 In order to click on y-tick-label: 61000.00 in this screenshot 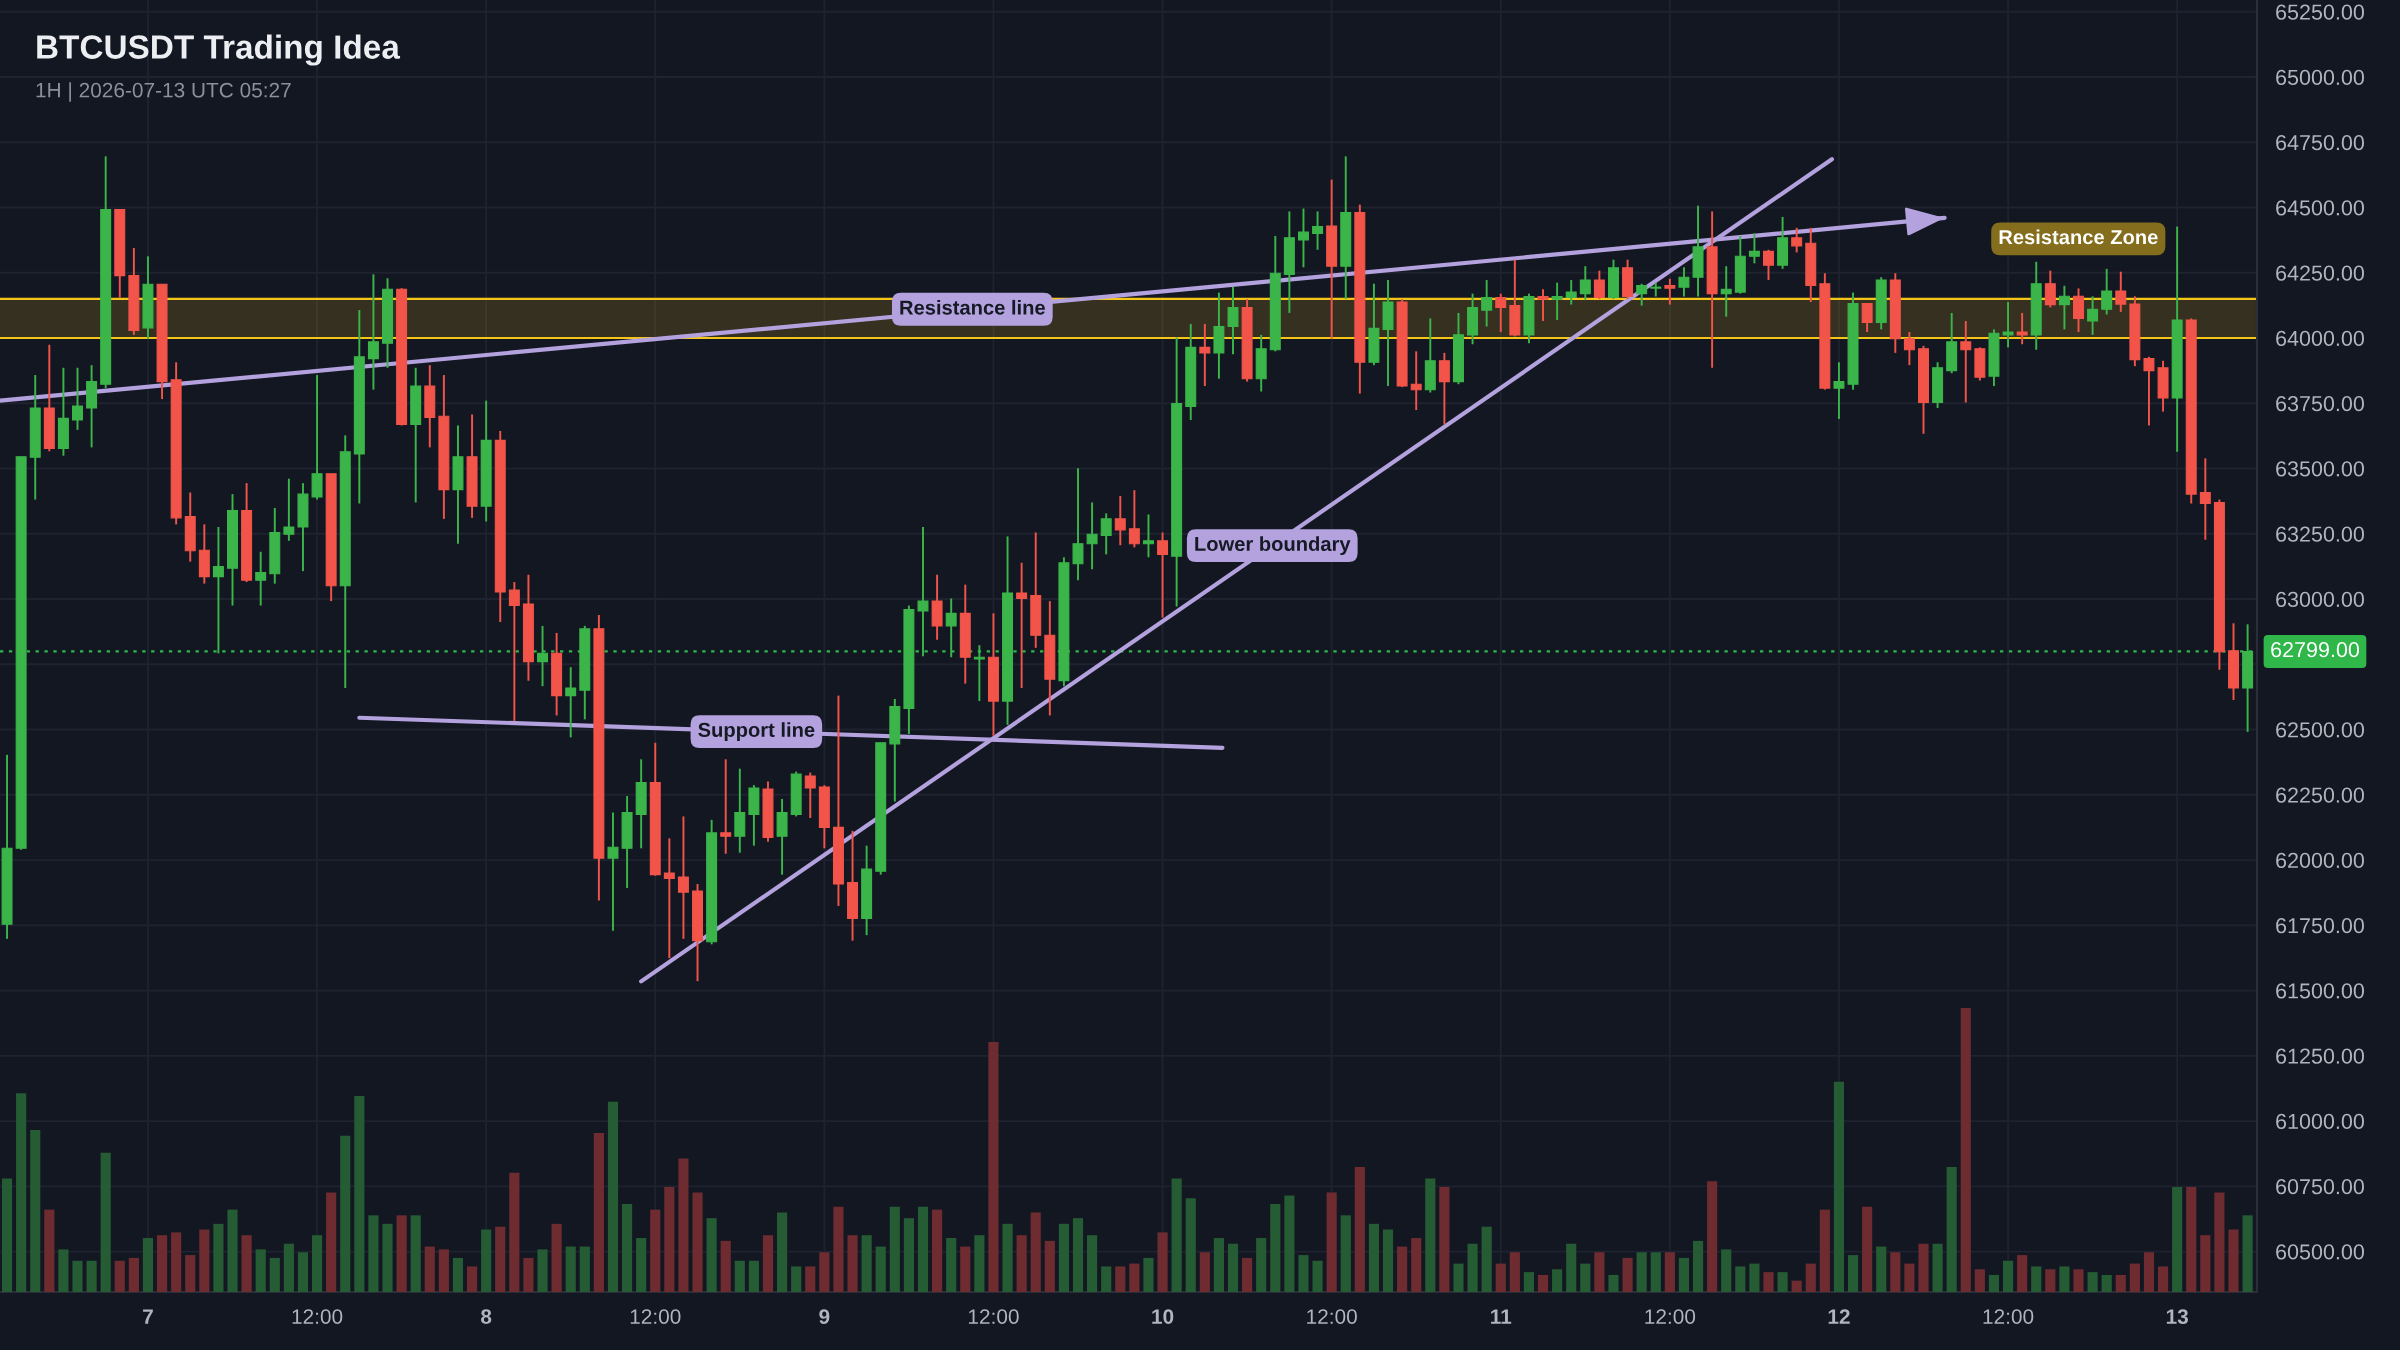, I will do `click(2320, 1121)`.